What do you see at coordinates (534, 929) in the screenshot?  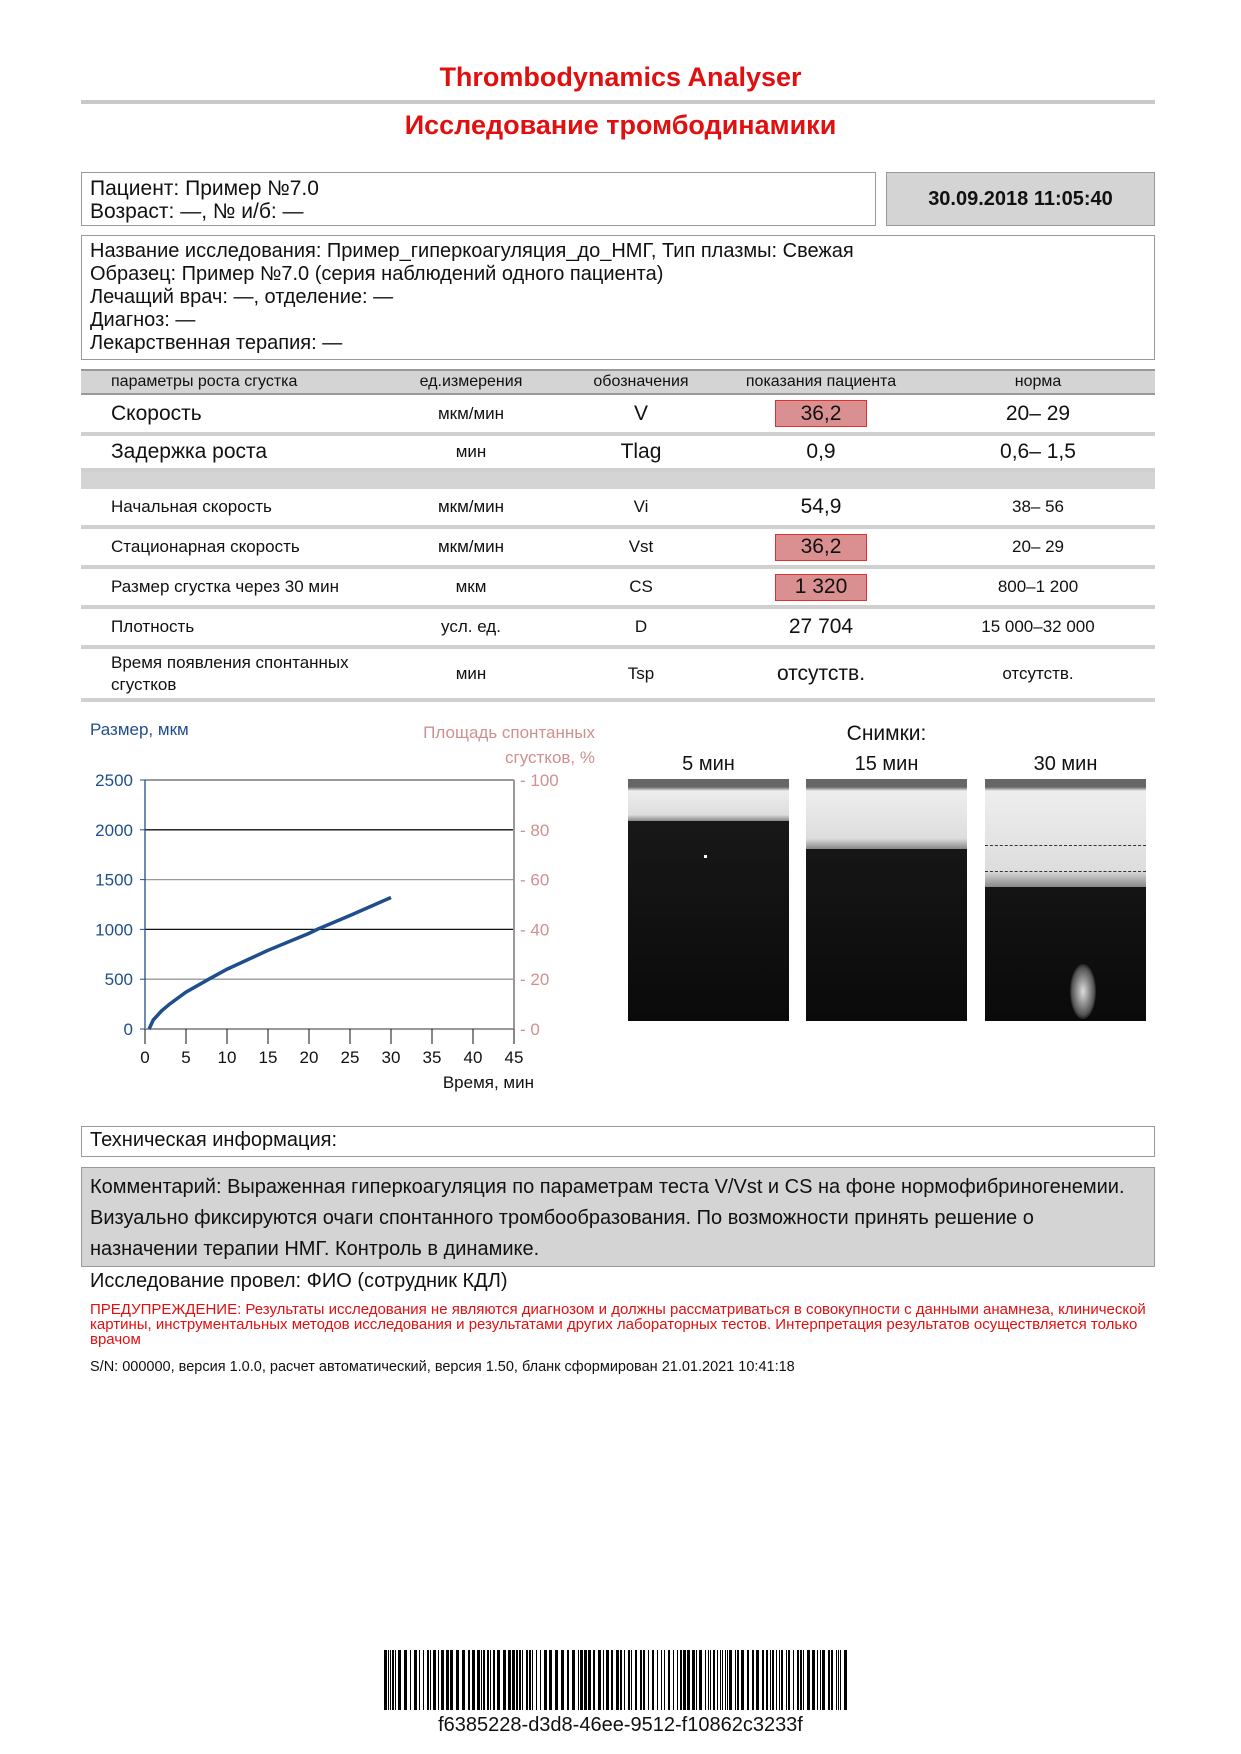 I see `y2-tick-label: - 40` at bounding box center [534, 929].